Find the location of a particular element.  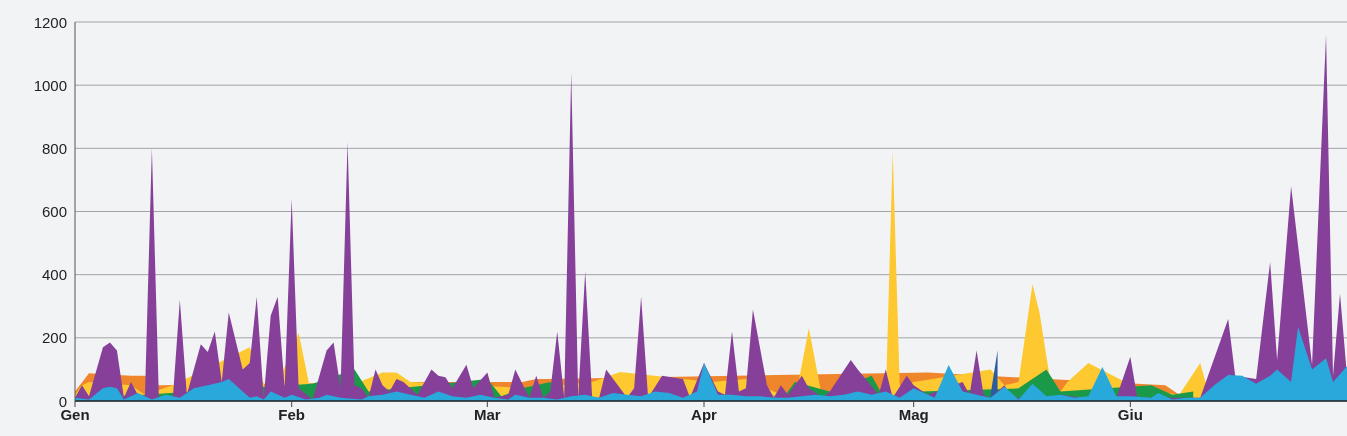

y-tick-label: 800 is located at coordinates (54, 148).